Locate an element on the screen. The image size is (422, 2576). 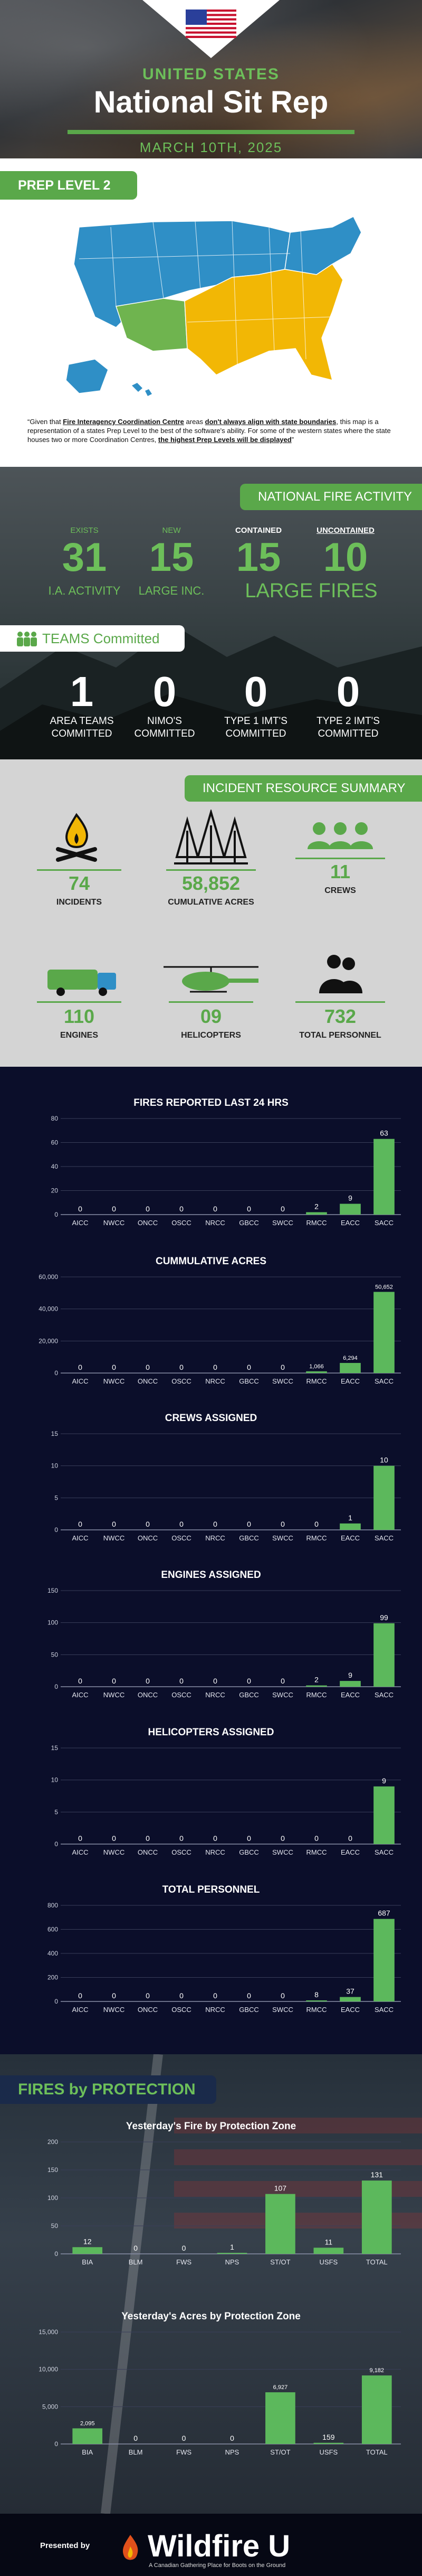
chart-title-zone-acres: Yesterday's Acres by Protection Zone is located at coordinates (211, 2316).